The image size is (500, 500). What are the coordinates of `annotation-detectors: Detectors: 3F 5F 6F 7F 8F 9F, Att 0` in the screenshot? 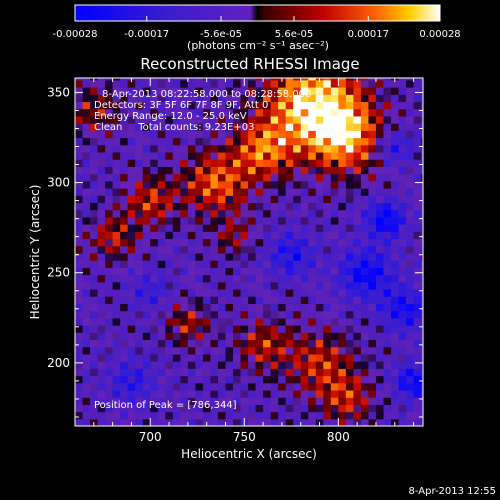 It's located at (181, 105).